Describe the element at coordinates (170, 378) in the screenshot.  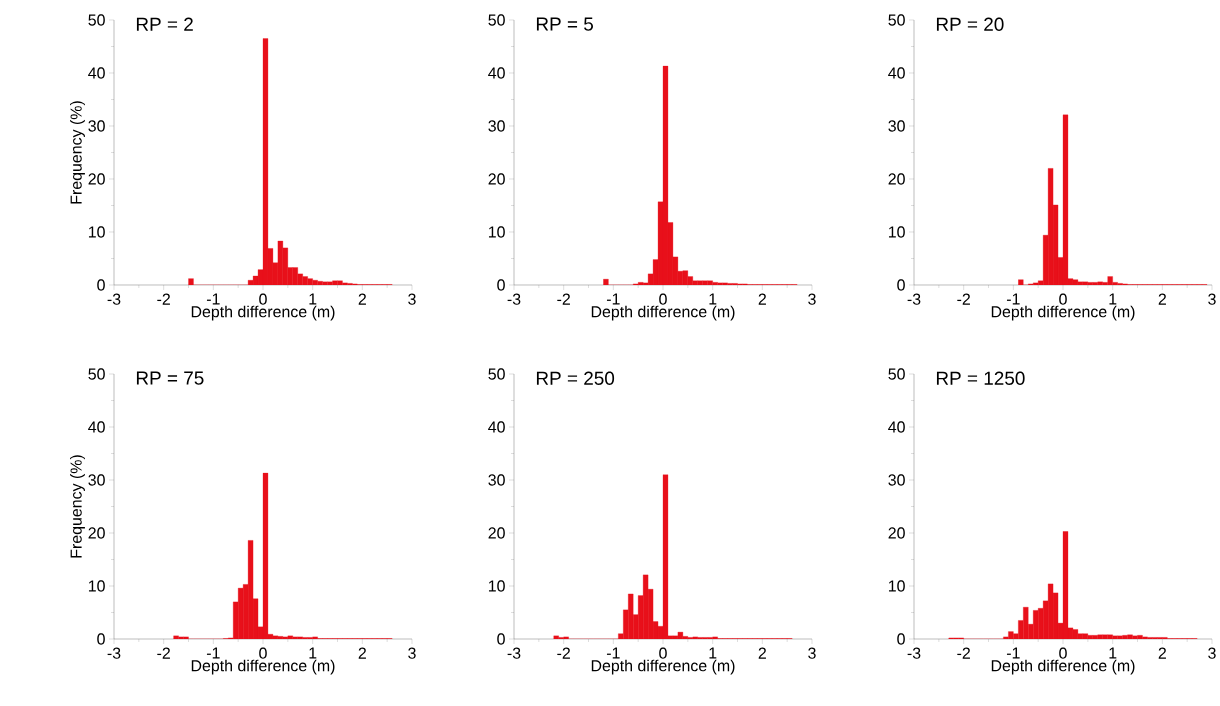
I see `chart-title: RP = 75` at that location.